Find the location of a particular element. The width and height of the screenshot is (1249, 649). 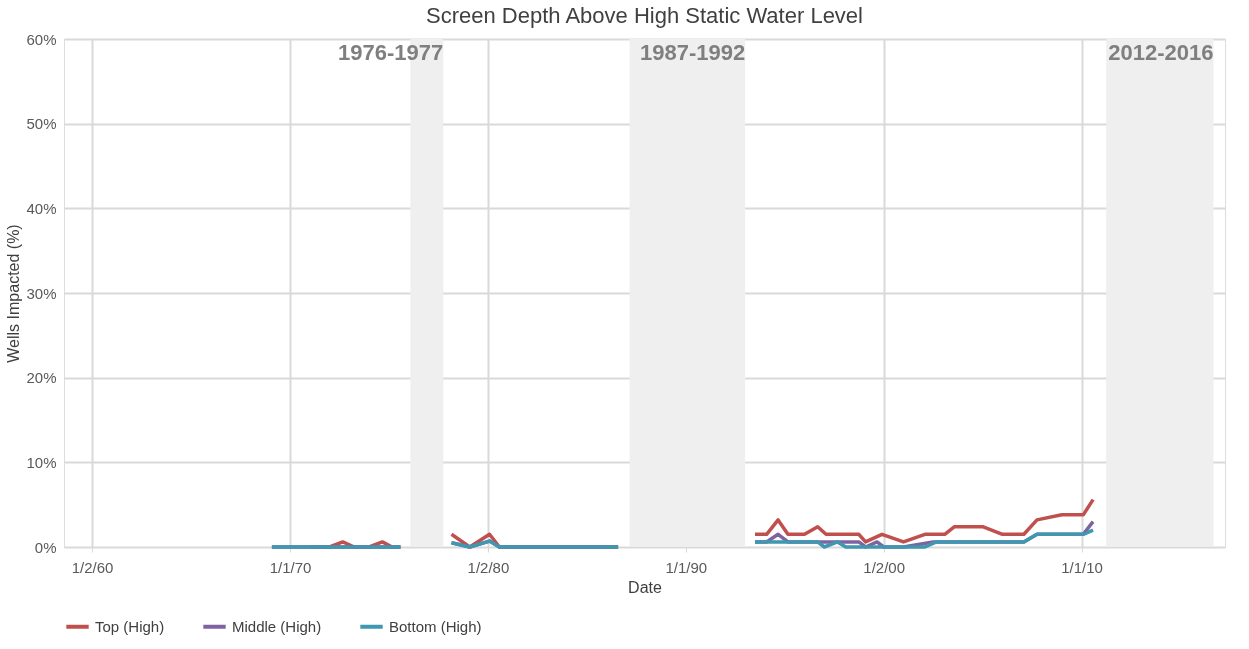

x-tick-label: 1/2/00 is located at coordinates (884, 567).